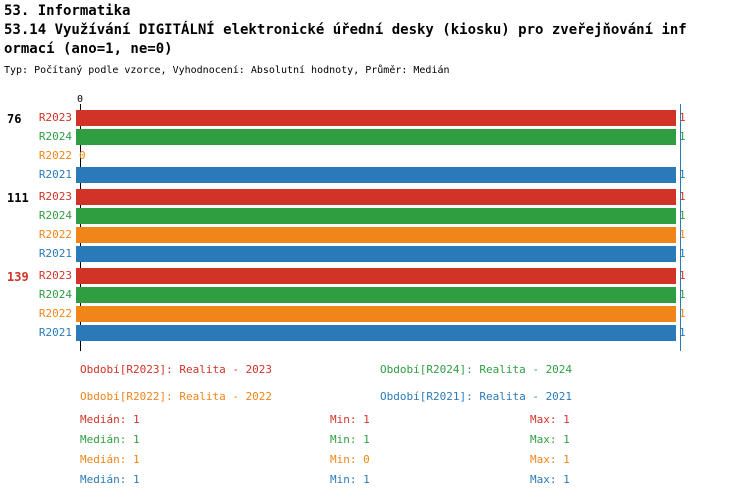  I want to click on median-line, so click(680, 227).